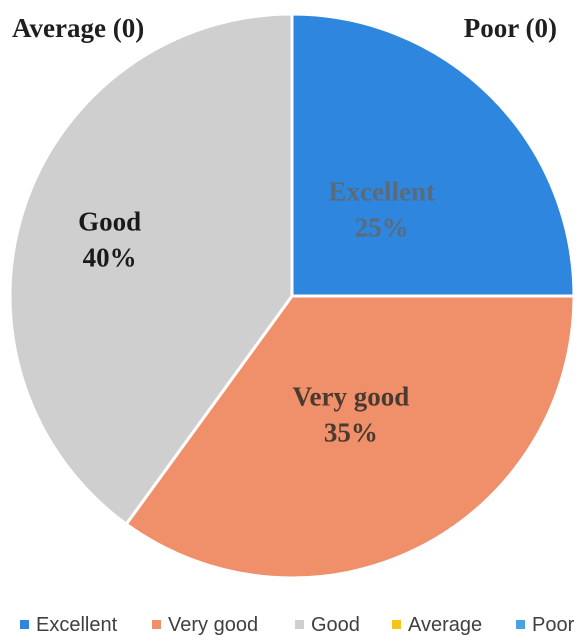 The height and width of the screenshot is (644, 577). I want to click on slice-percent-good: 40%, so click(110, 258).